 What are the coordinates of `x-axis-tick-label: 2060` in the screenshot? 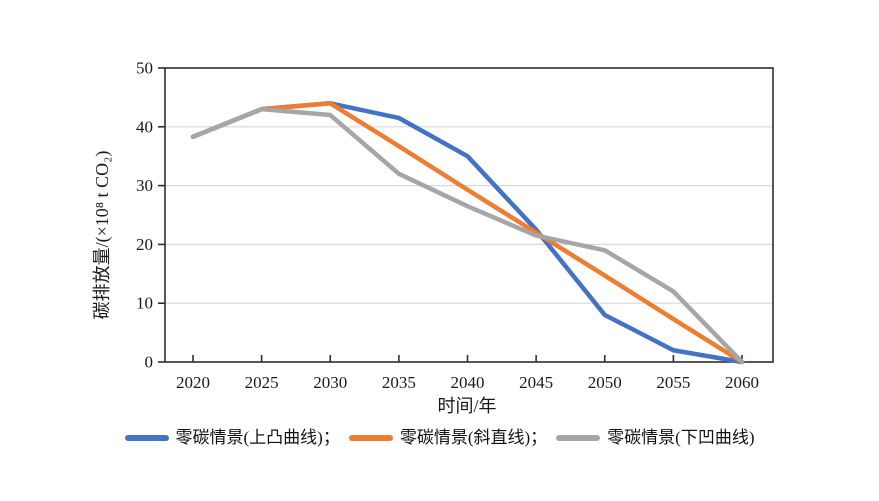 It's located at (742, 382).